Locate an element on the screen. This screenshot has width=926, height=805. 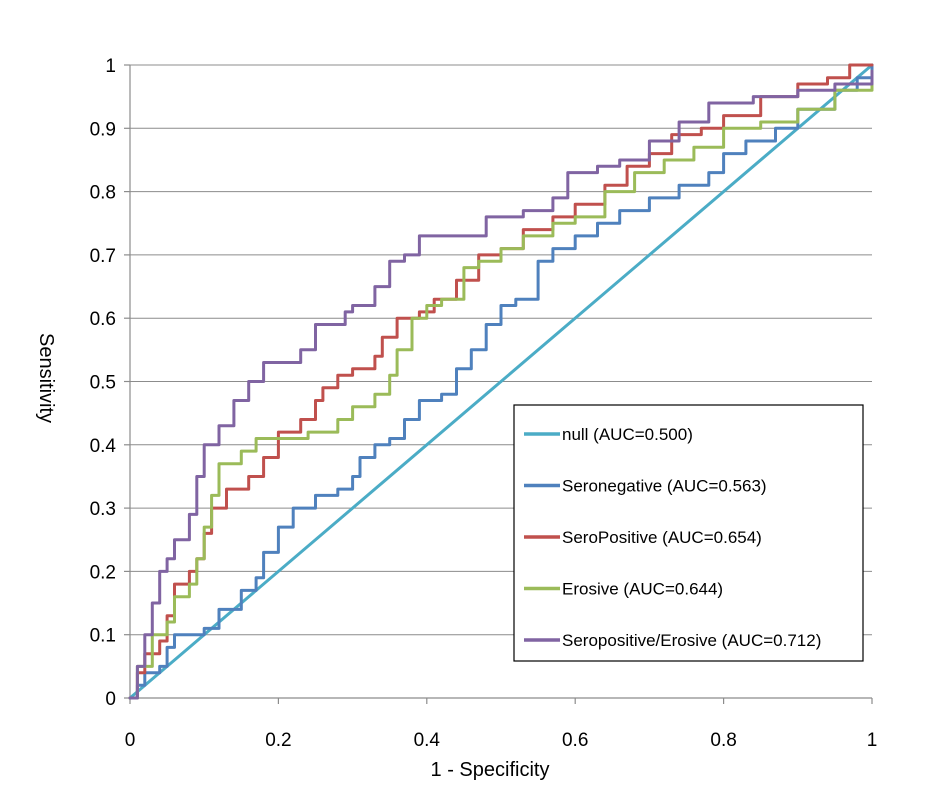
y-tick-label: 0.3 is located at coordinates (103, 509).